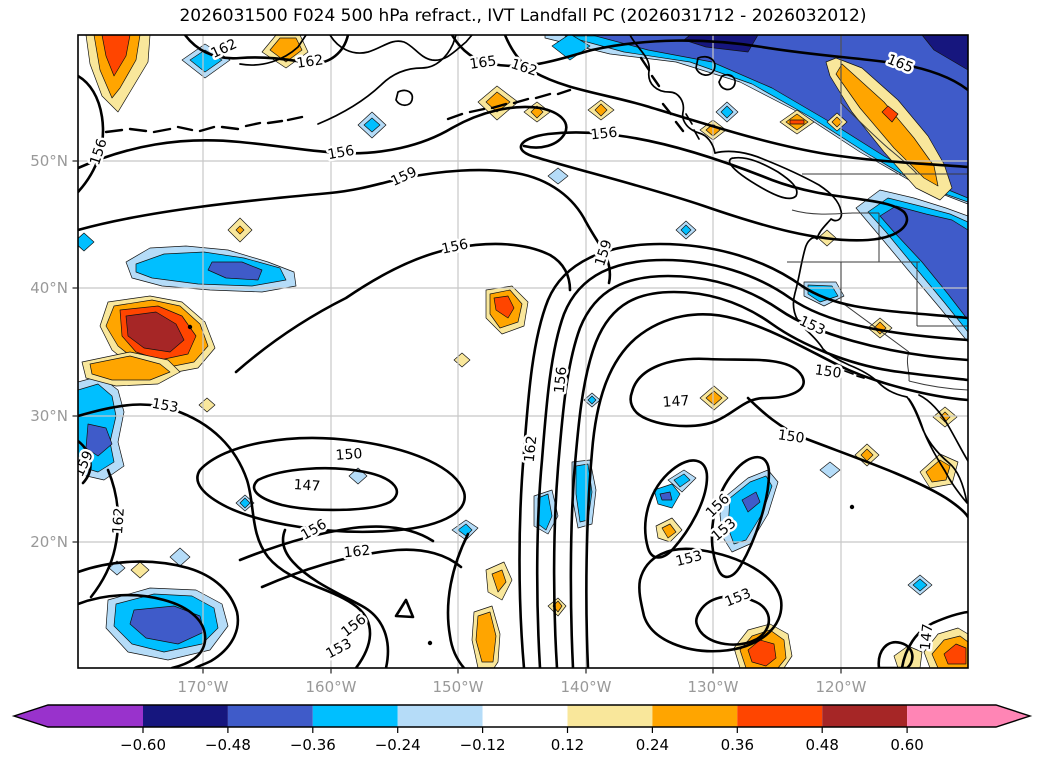 The width and height of the screenshot is (1047, 765). I want to click on contour-label: 165, so click(483, 63).